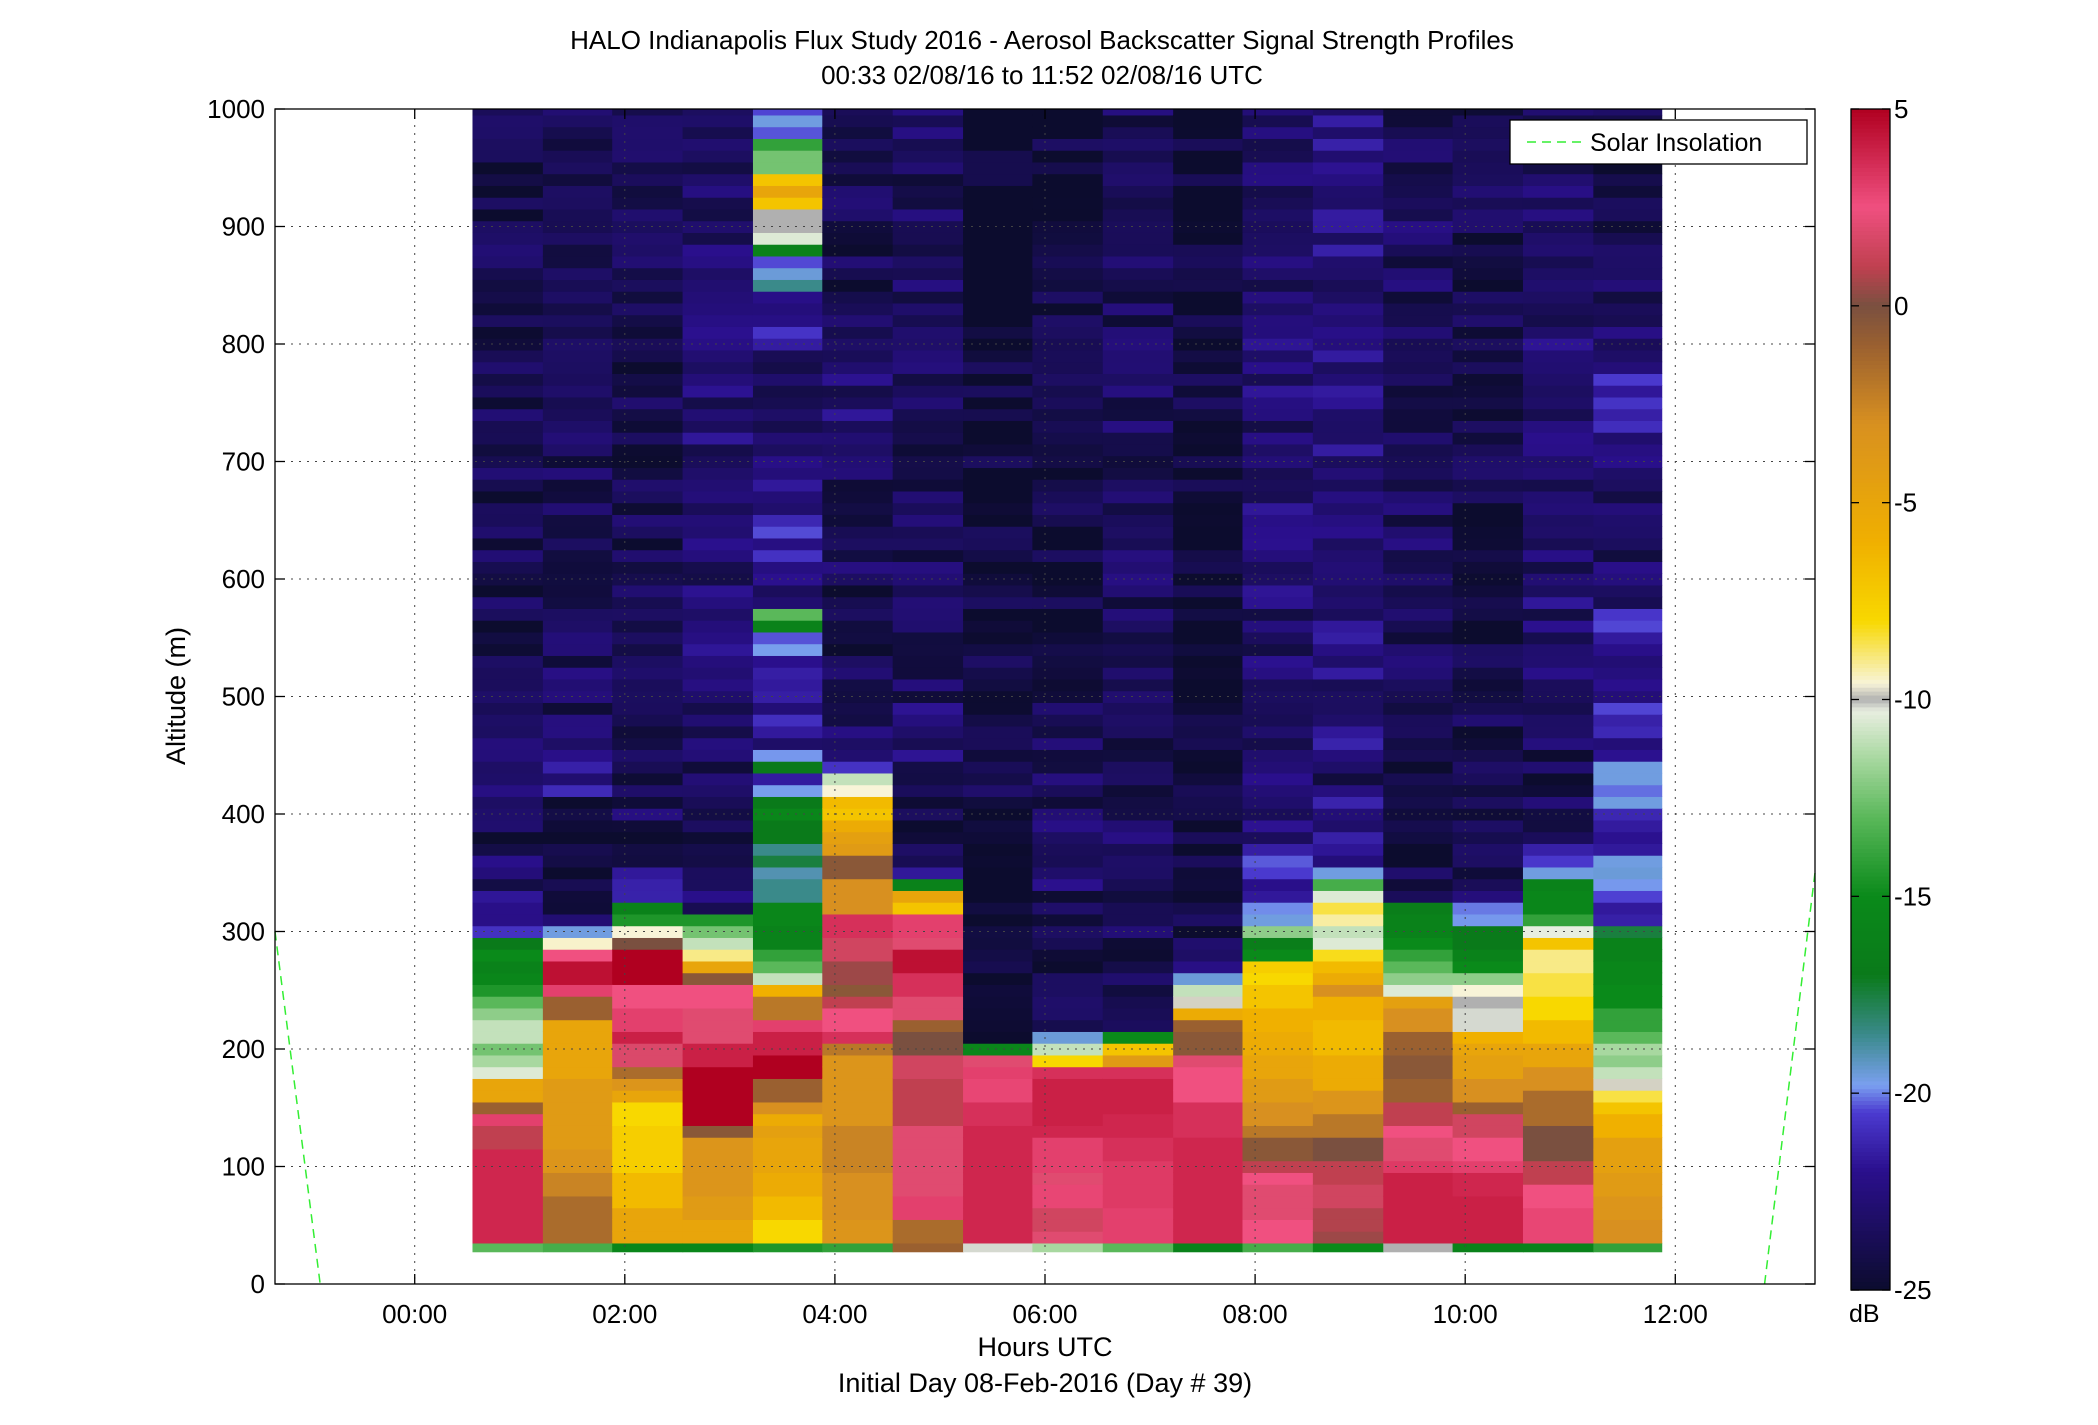  Describe the element at coordinates (243, 462) in the screenshot. I see `y-tick-label: 700` at that location.